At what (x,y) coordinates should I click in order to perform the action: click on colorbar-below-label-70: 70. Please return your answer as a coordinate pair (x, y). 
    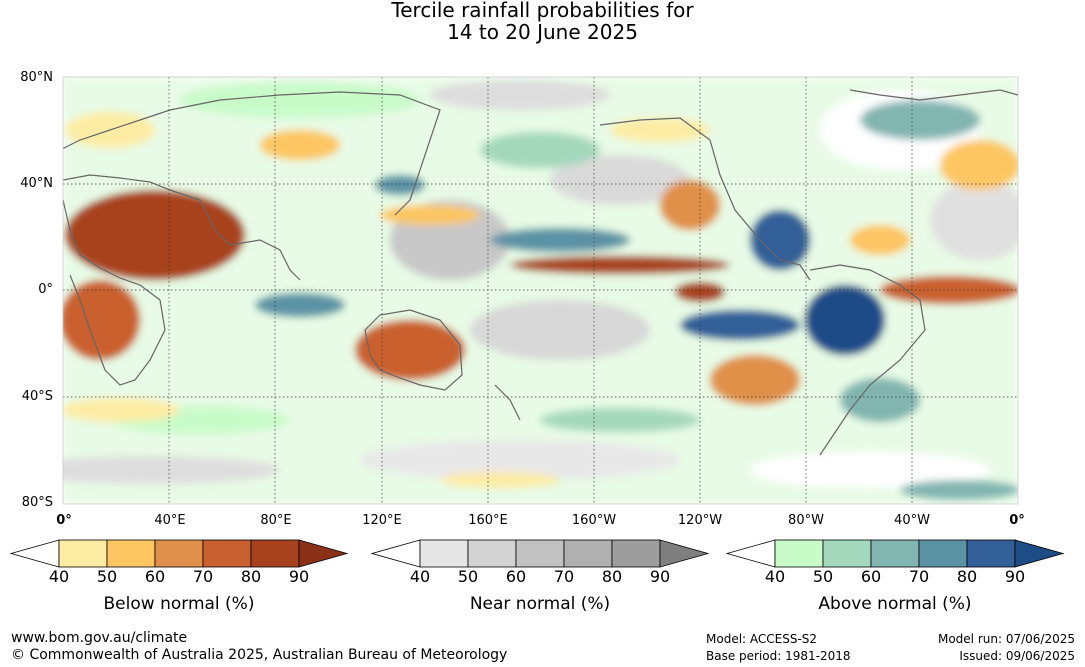
    Looking at the image, I should click on (203, 576).